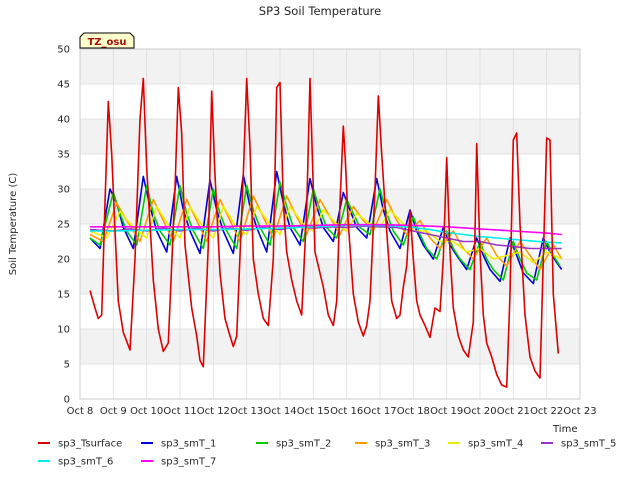 The image size is (640, 480). What do you see at coordinates (63, 330) in the screenshot?
I see `y-tick-label: 10` at bounding box center [63, 330].